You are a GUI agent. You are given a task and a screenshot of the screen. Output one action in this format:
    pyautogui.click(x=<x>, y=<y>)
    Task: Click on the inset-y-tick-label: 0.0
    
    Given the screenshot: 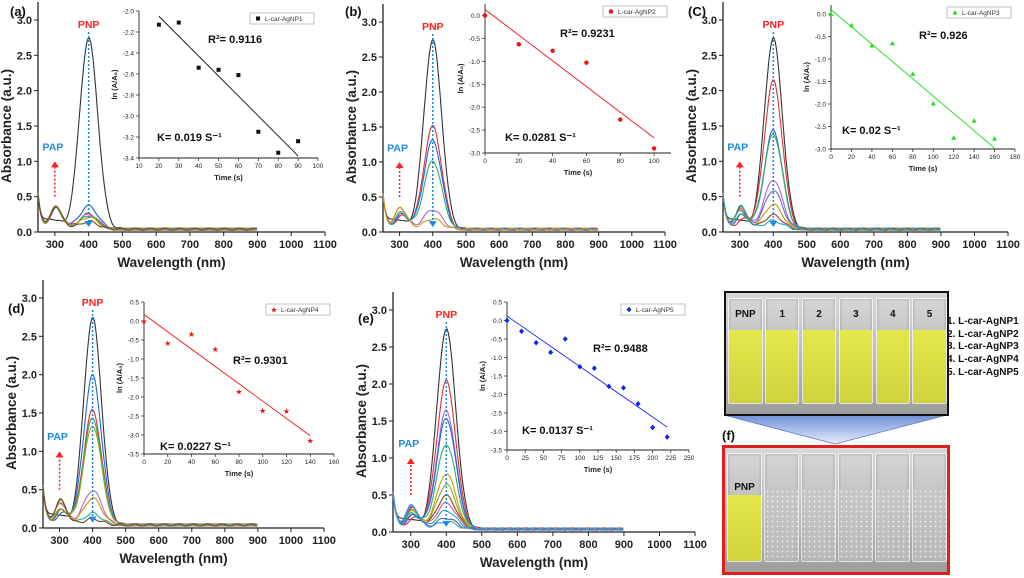 What is the action you would take?
    pyautogui.click(x=497, y=321)
    